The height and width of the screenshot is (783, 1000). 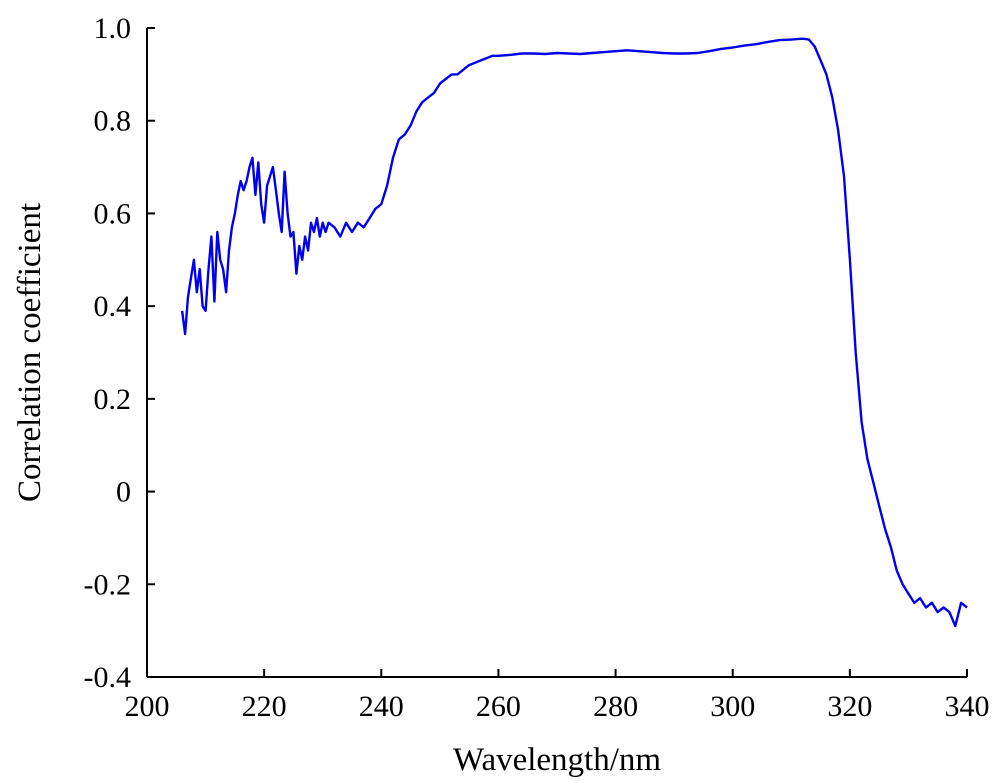 I want to click on x-tick-label: 280, so click(x=615, y=706).